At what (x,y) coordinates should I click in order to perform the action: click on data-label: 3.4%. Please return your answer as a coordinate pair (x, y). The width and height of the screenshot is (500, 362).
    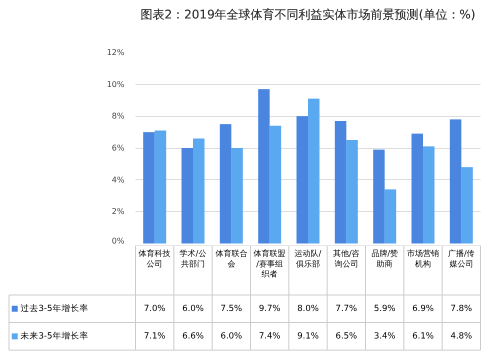
    Looking at the image, I should click on (385, 336).